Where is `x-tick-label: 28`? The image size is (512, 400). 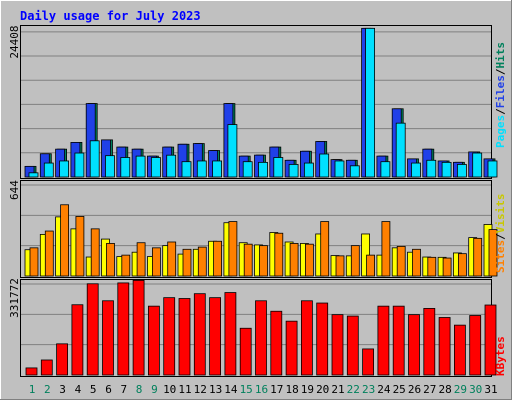
x-tick-label: 28 is located at coordinates (444, 389).